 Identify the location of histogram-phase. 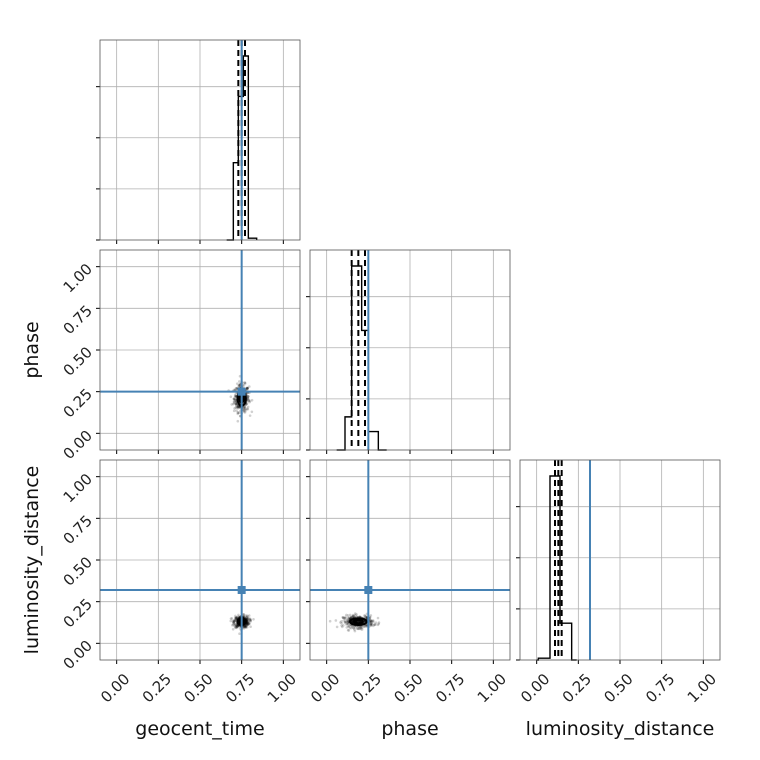
(361, 358).